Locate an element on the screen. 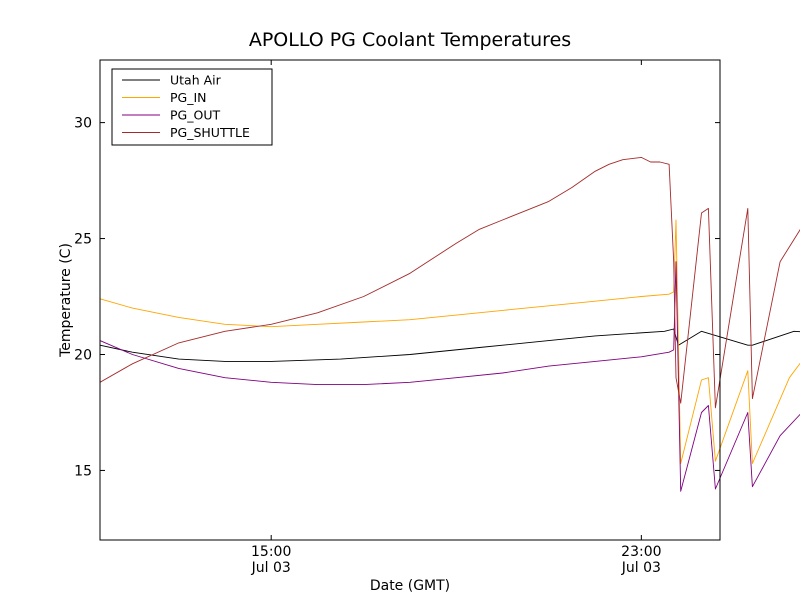 This screenshot has width=800, height=600. y-tick-label: 15 is located at coordinates (83, 471).